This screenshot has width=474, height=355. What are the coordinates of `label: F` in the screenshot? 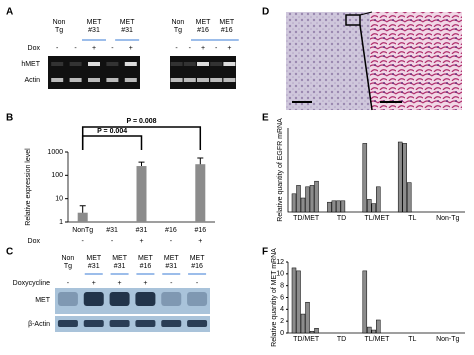 It's located at (265, 252).